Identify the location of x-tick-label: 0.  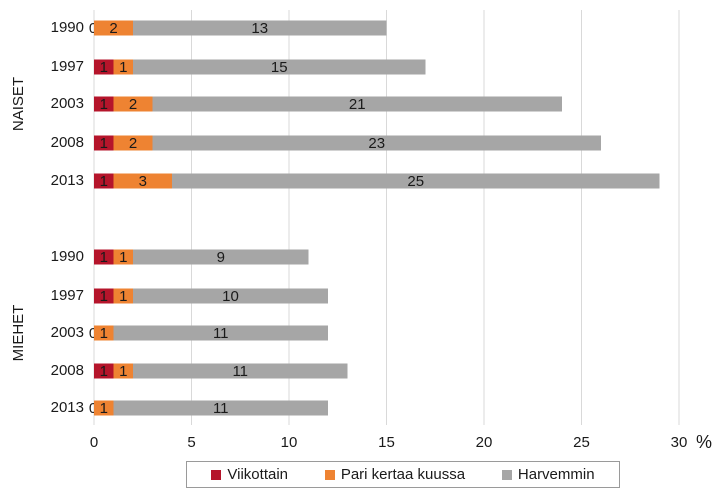
(94, 442).